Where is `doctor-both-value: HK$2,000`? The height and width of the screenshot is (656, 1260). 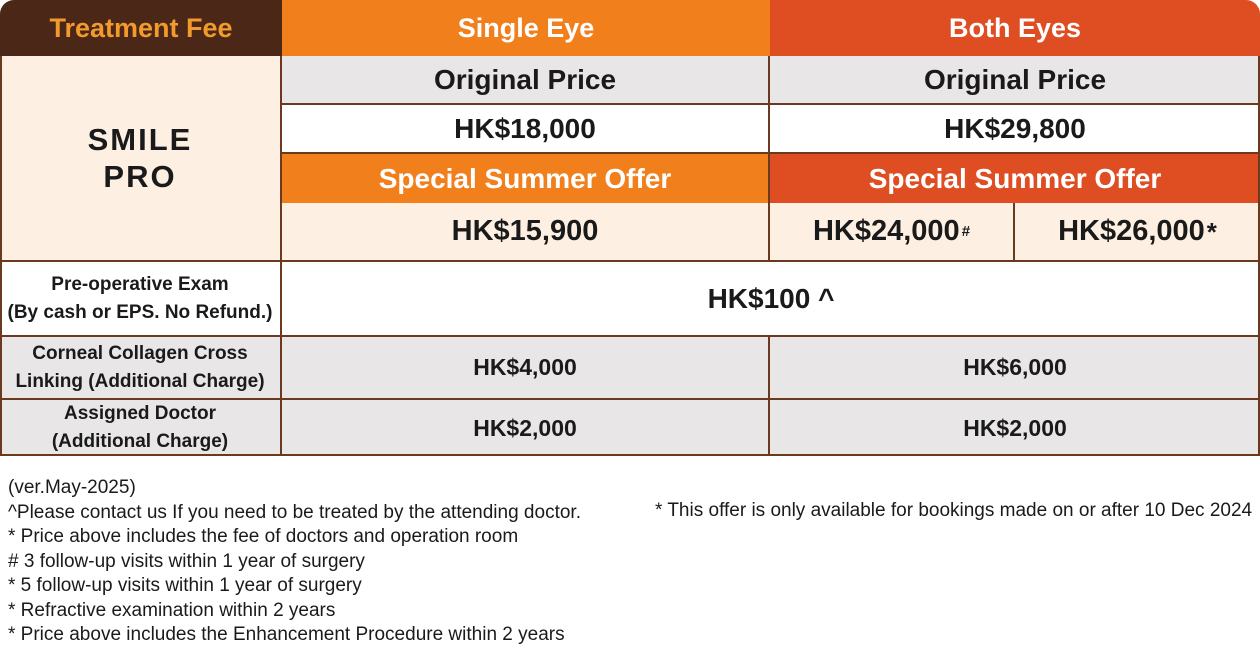 doctor-both-value: HK$2,000 is located at coordinates (1015, 428).